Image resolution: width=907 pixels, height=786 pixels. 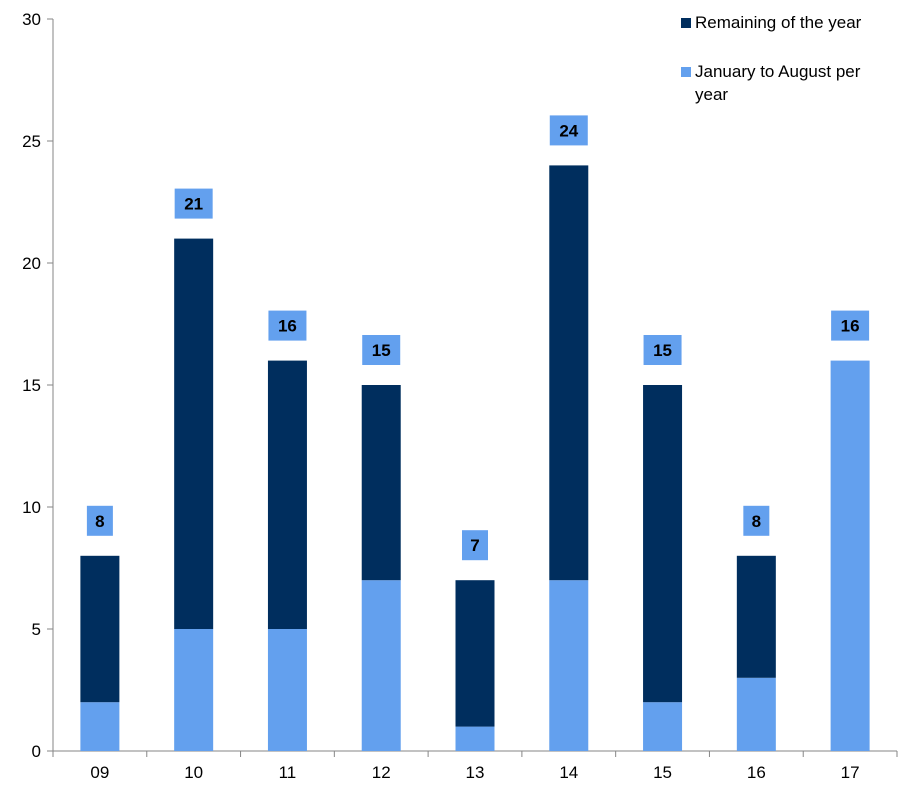 I want to click on y-tick-label: 5, so click(x=36, y=629).